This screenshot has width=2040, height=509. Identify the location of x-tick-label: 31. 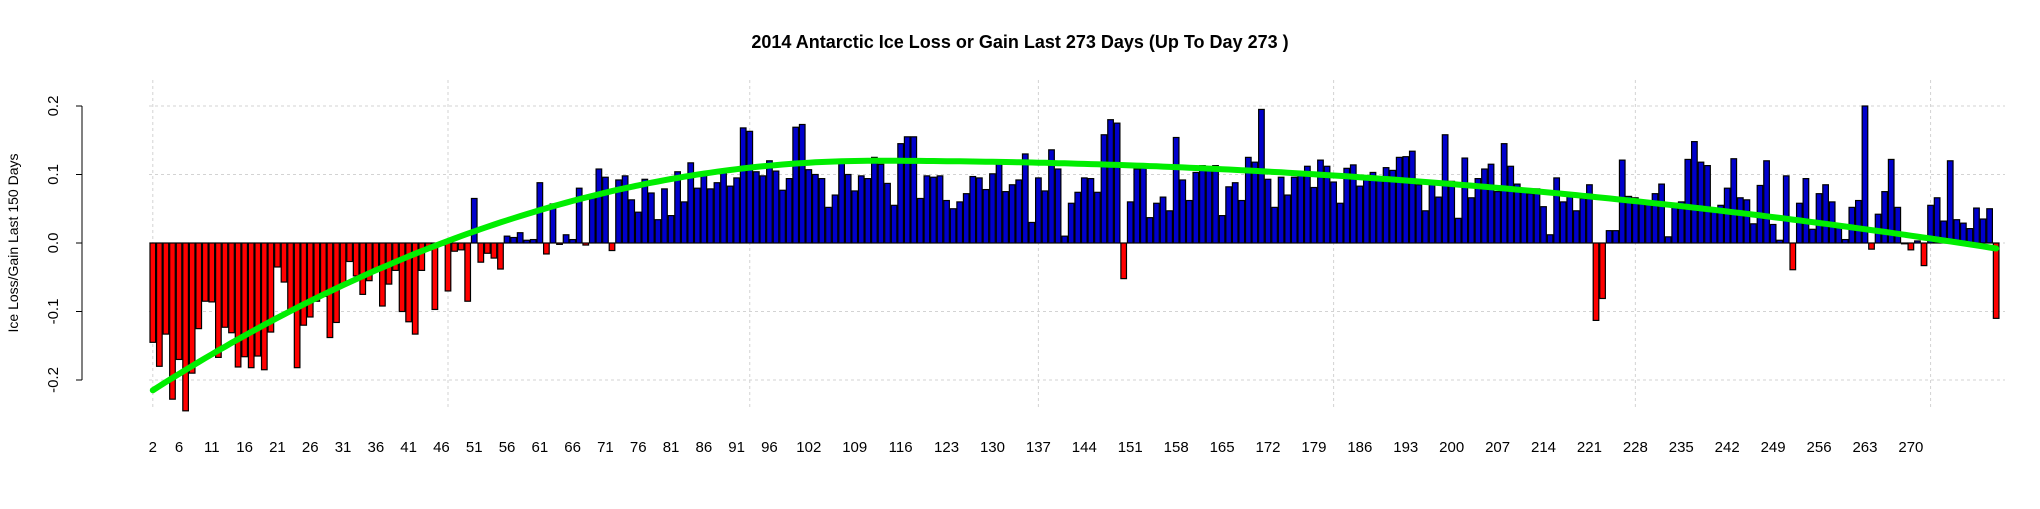
(343, 447).